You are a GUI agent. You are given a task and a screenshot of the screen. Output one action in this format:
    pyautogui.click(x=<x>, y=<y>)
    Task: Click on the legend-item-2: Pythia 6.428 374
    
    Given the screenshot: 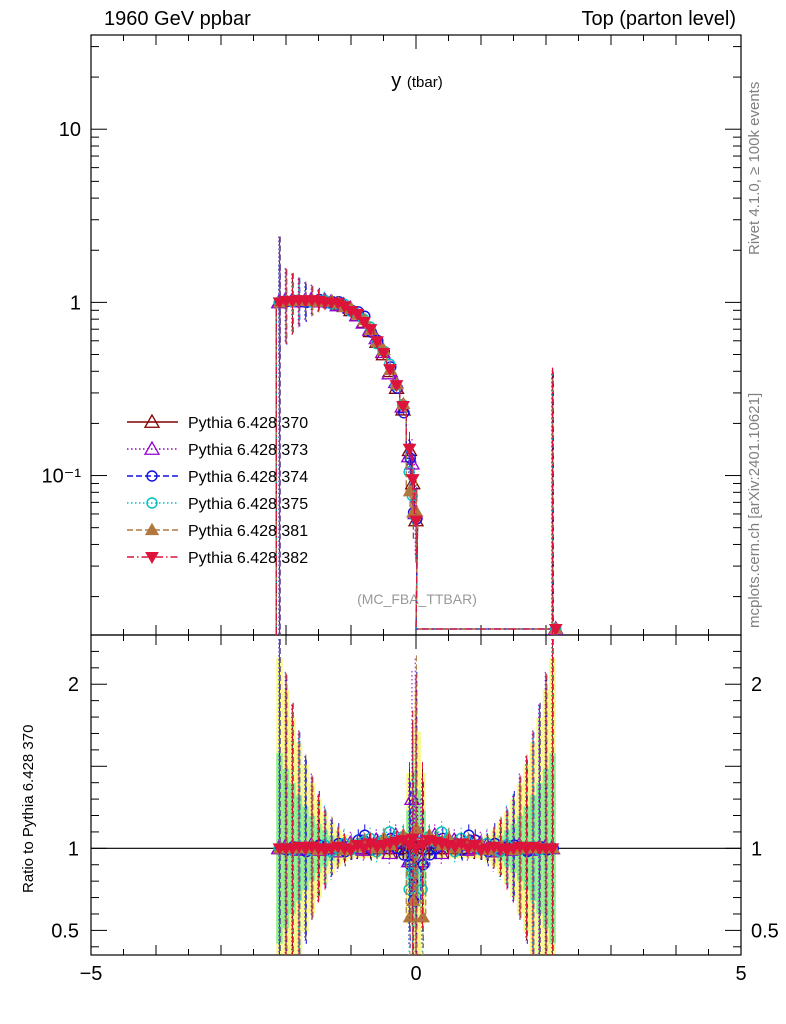 What is the action you would take?
    pyautogui.click(x=217, y=477)
    